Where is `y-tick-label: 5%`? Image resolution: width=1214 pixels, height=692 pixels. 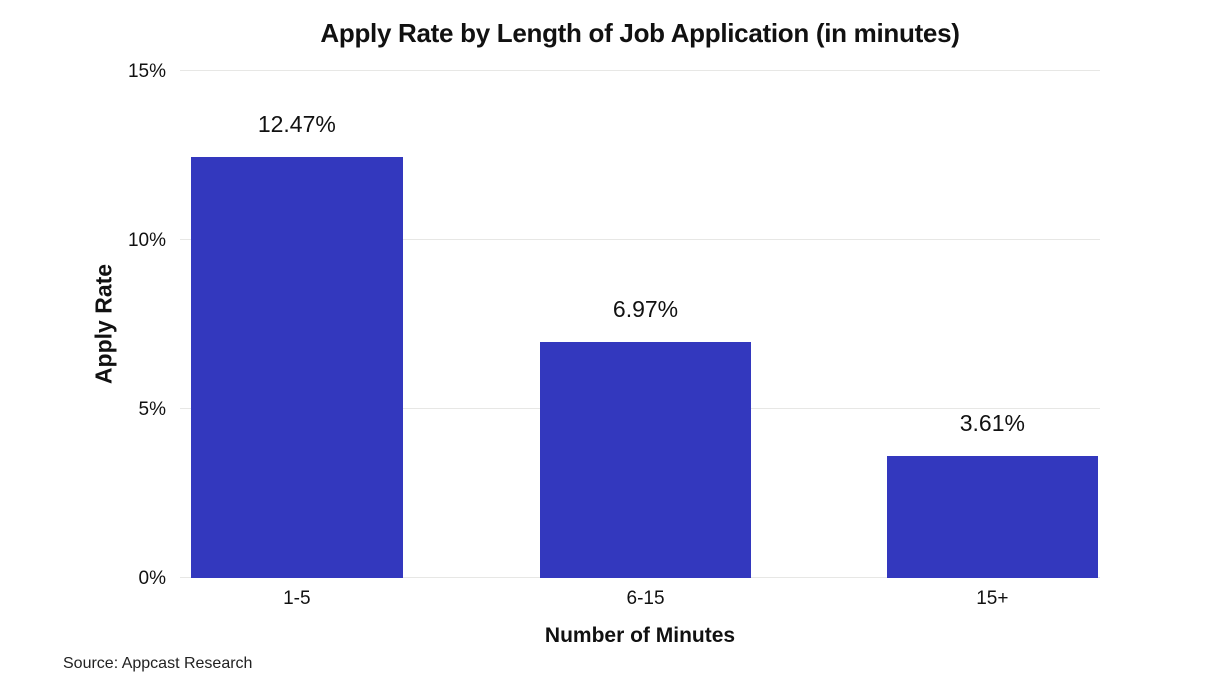 y-tick-label: 5% is located at coordinates (152, 409).